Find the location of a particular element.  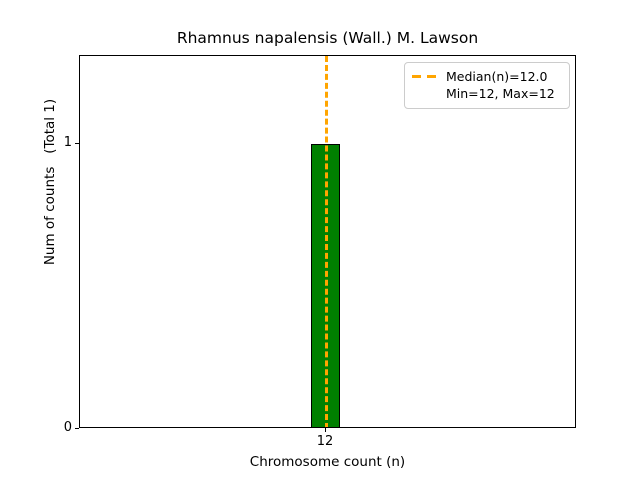

y-axis-label-wrapper: Num of counts (Total 1) is located at coordinates (50, 191).